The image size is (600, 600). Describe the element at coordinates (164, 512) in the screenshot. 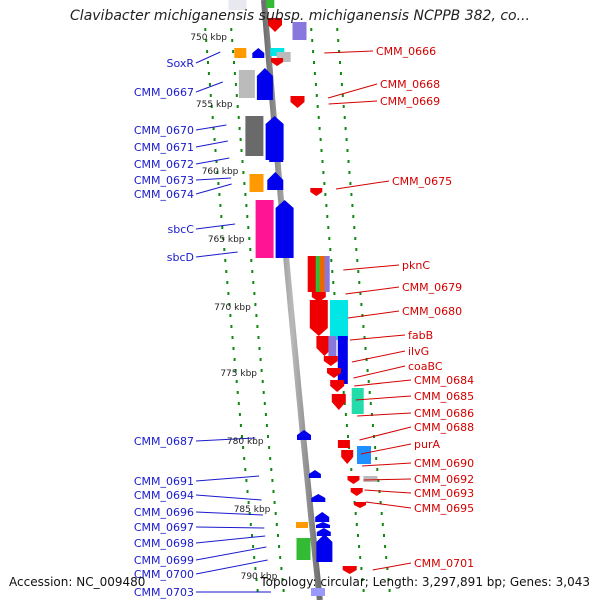

I see `gene-label-left: CMM_0696` at that location.